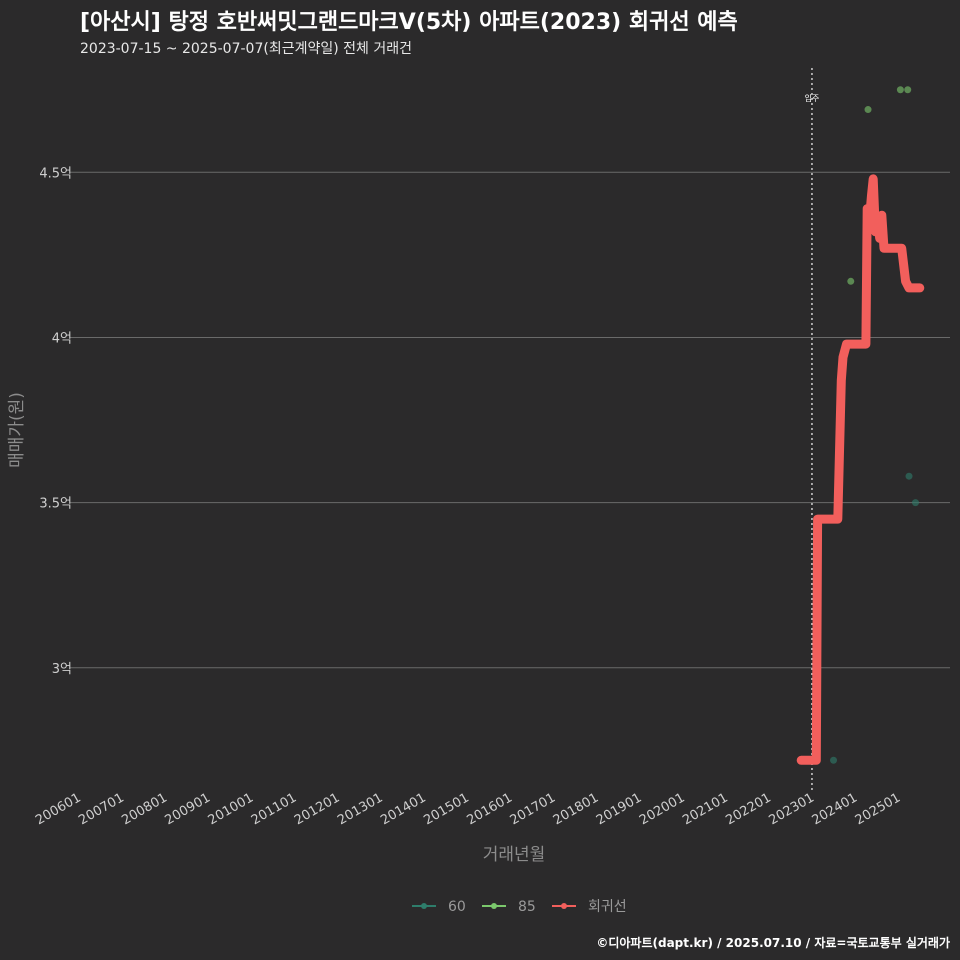 This screenshot has height=960, width=960. I want to click on move-in-label: 입주, so click(812, 98).